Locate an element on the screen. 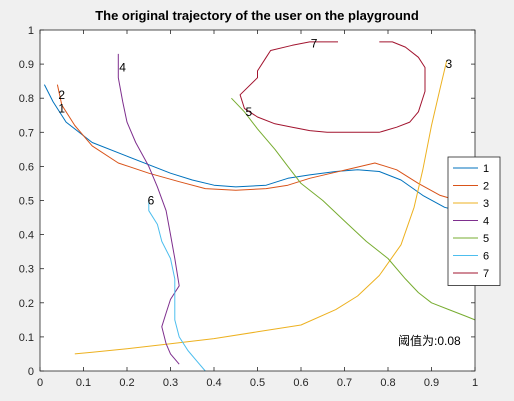 The image size is (514, 401). y-tick-label: 0 is located at coordinates (31, 372).